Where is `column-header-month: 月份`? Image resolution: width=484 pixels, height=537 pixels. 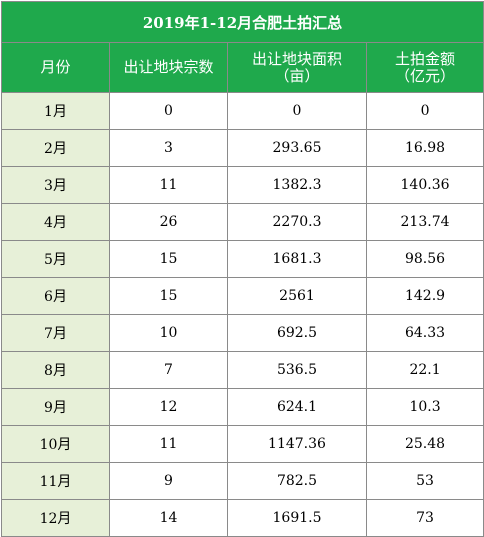
column-header-month: 月份 is located at coordinates (55, 67).